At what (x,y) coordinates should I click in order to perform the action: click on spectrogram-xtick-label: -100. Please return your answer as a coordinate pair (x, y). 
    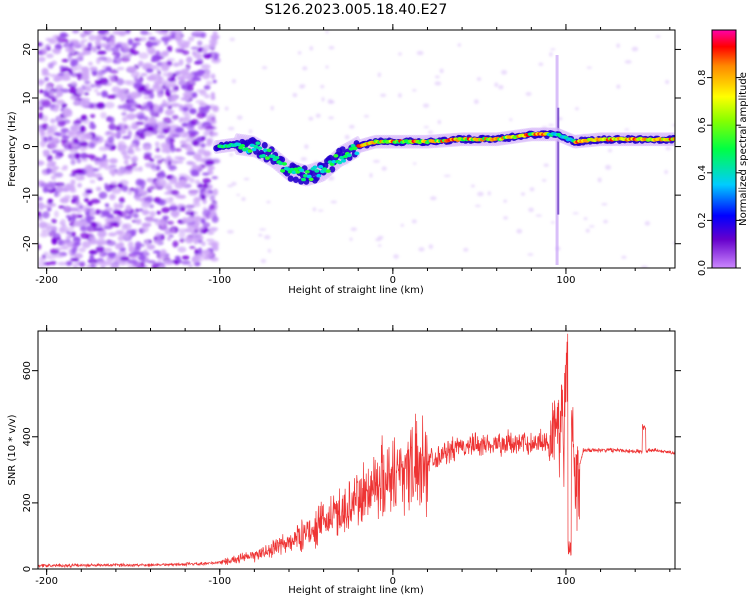
    Looking at the image, I should click on (219, 280).